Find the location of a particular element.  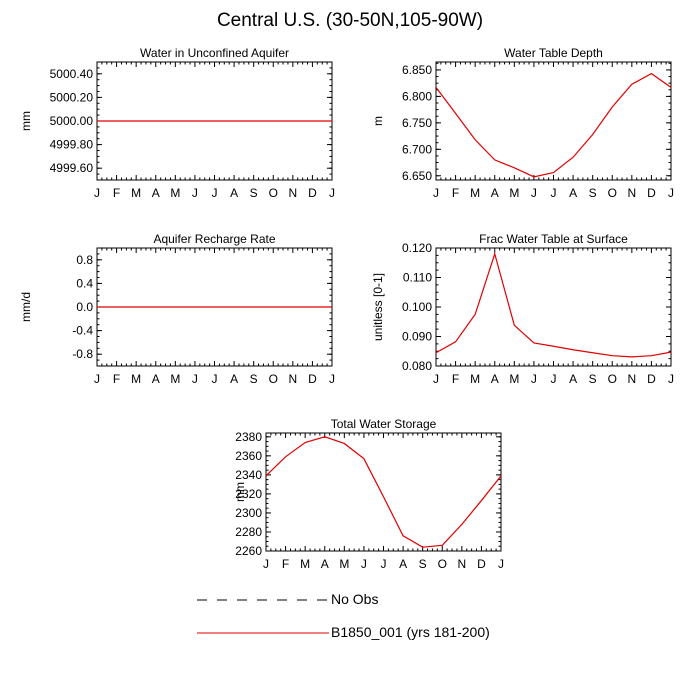

chart4-ytick-label: 0.100 is located at coordinates (417, 307).